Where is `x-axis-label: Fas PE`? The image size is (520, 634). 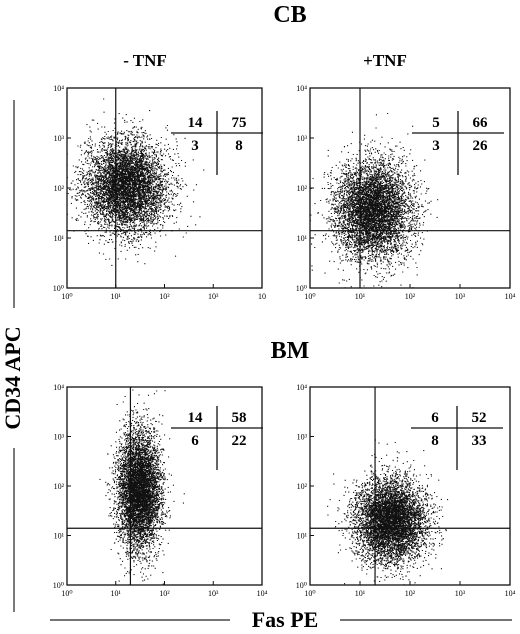 x-axis-label: Fas PE is located at coordinates (285, 619).